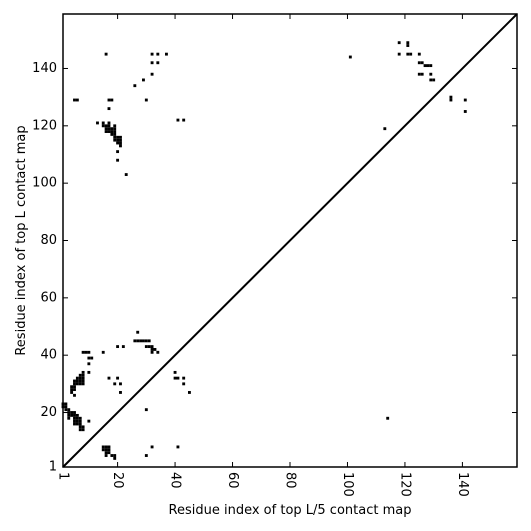 The width and height of the screenshot is (531, 531). What do you see at coordinates (48, 412) in the screenshot?
I see `y-tick-label: 20` at bounding box center [48, 412].